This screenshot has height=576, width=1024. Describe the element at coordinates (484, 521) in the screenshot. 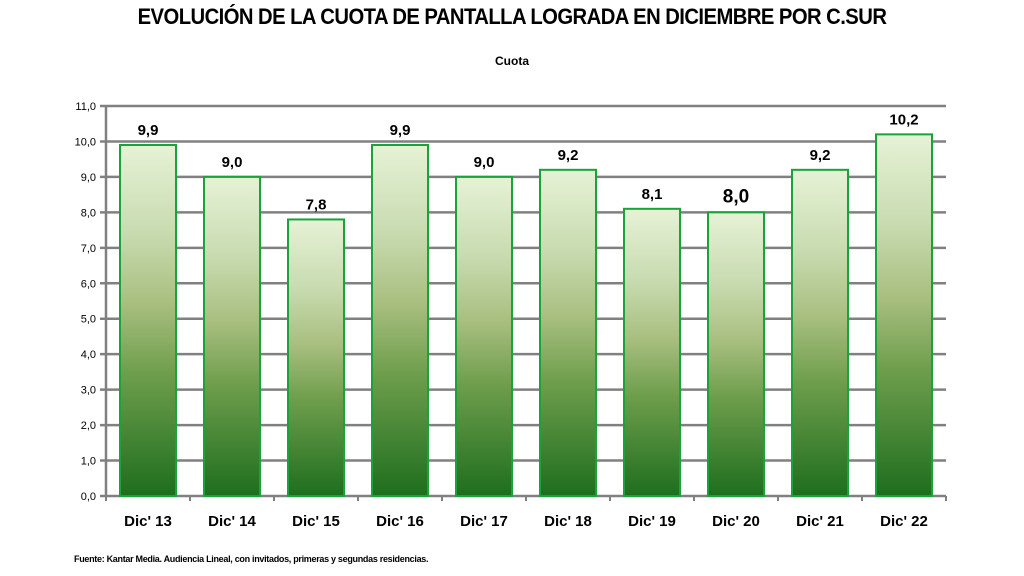

I see `x-tick-label: Dic' 17` at that location.